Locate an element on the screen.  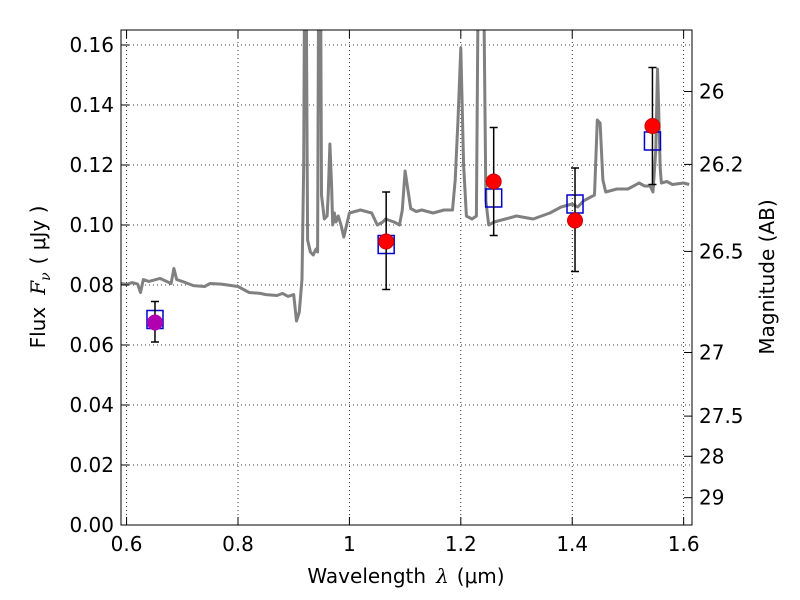
y-axis-title-subscript: ν is located at coordinates (46, 276).